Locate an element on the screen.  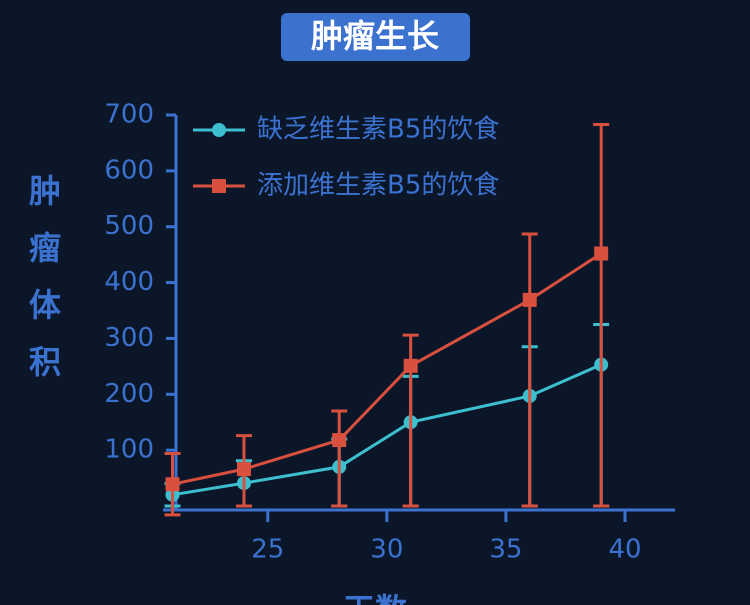
y-tick-label: 200 is located at coordinates (129, 394).